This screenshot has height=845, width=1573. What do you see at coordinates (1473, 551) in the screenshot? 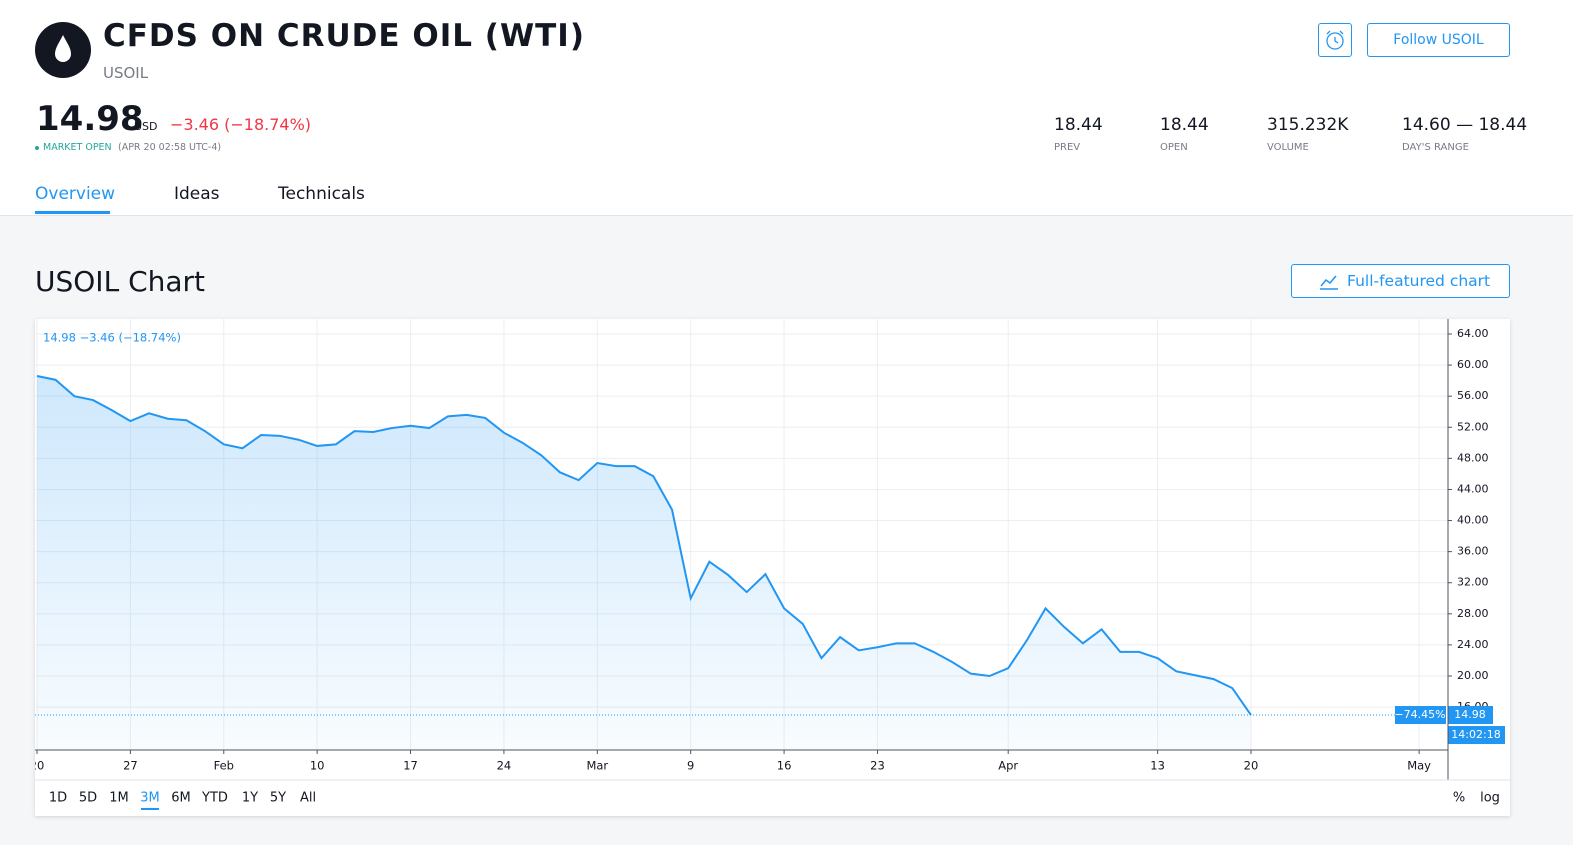
I see `y-tick-label: 36.00` at bounding box center [1473, 551].